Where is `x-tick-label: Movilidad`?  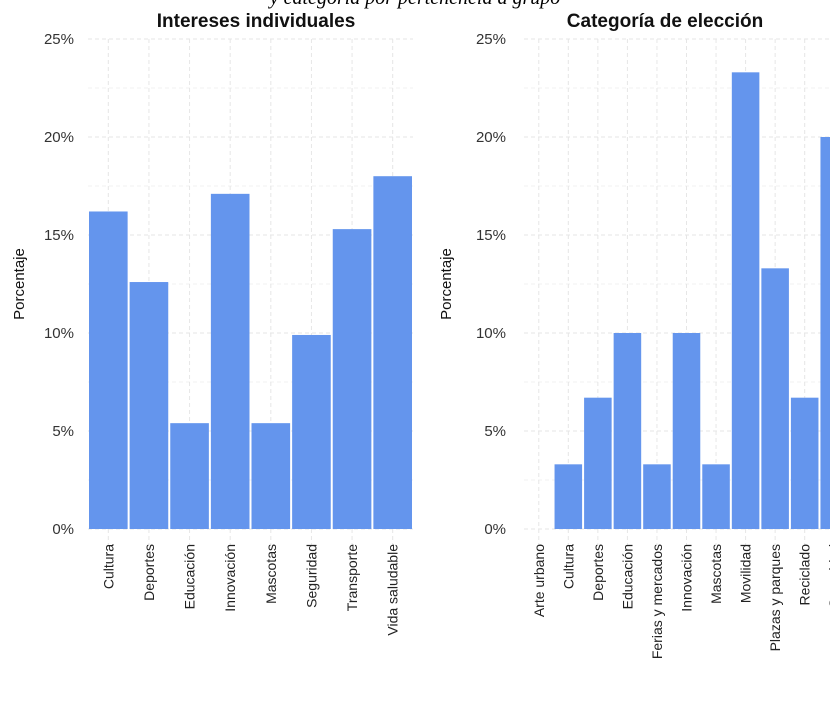 x-tick-label: Movilidad is located at coordinates (746, 573).